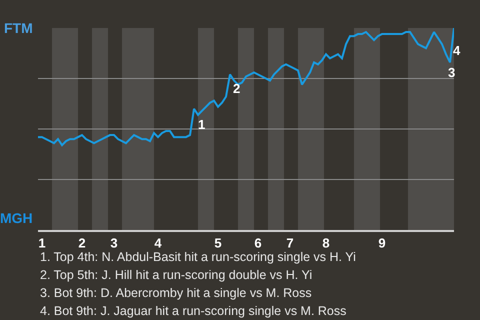 This screenshot has width=480, height=320. Describe the element at coordinates (202, 124) in the screenshot. I see `annotation: 1` at that location.